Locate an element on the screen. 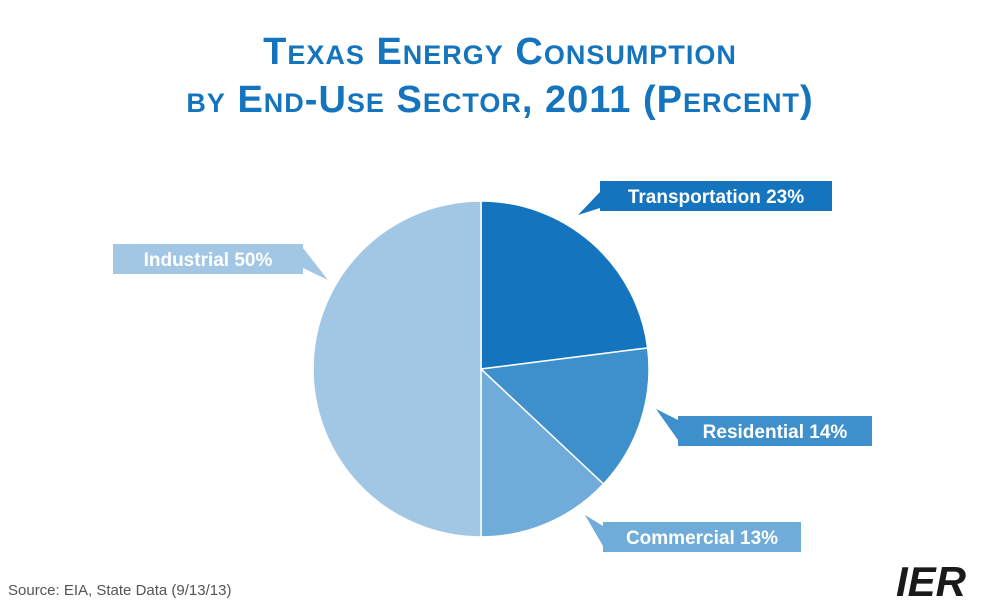  slice-label-residential: Residential 14% is located at coordinates (764, 427).